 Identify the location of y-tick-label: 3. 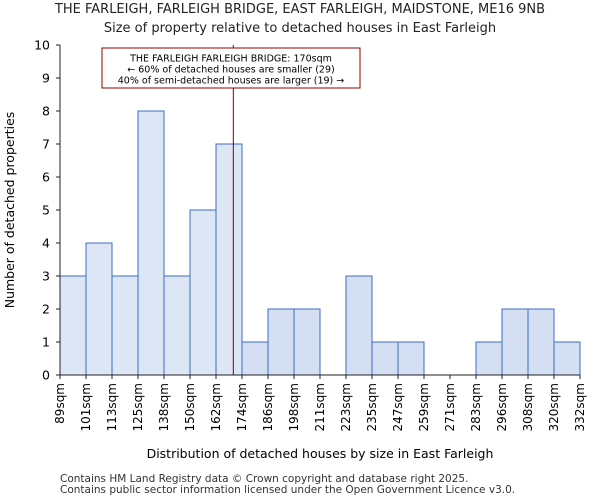
(46, 276).